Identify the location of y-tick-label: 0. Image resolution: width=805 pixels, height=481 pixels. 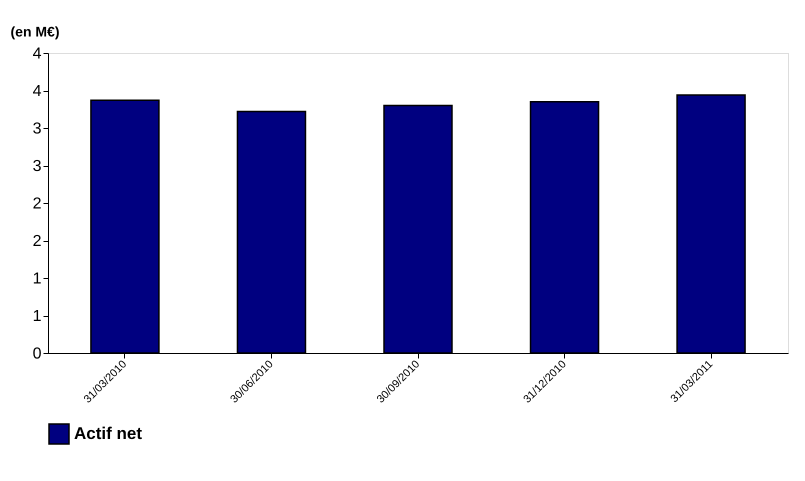
(37, 354).